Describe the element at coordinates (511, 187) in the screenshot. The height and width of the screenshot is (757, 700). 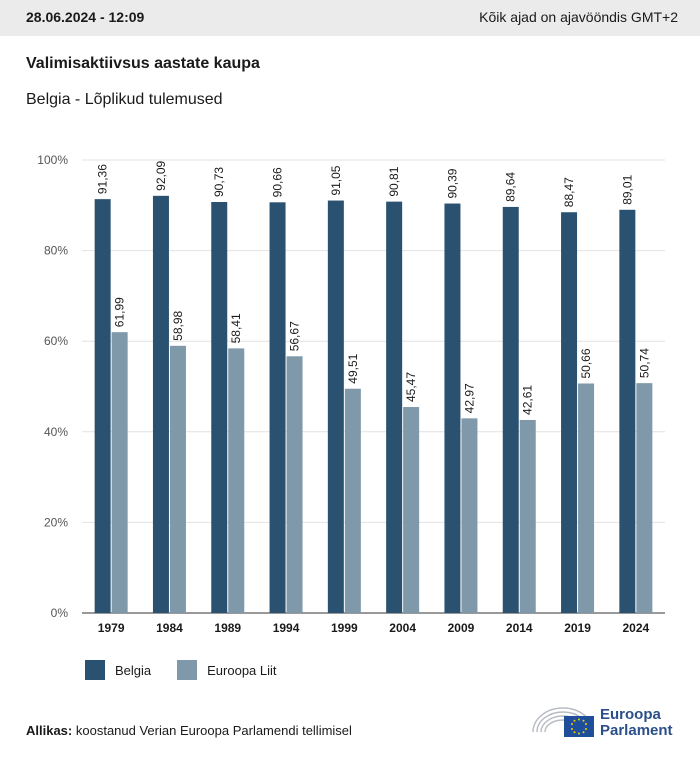
I see `data-label-belgia: 89,64` at that location.